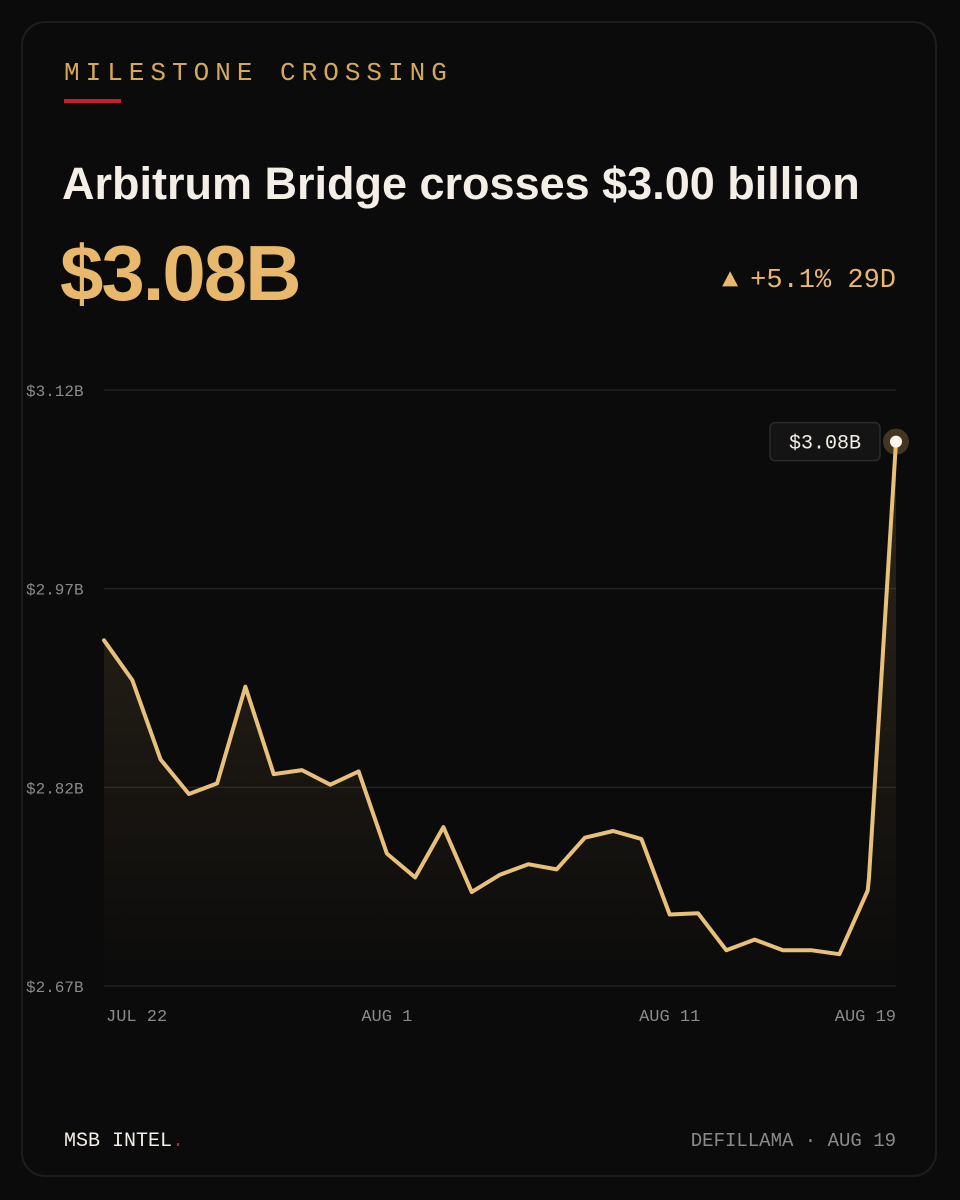 The height and width of the screenshot is (1200, 960). I want to click on end-value-box, so click(825, 441).